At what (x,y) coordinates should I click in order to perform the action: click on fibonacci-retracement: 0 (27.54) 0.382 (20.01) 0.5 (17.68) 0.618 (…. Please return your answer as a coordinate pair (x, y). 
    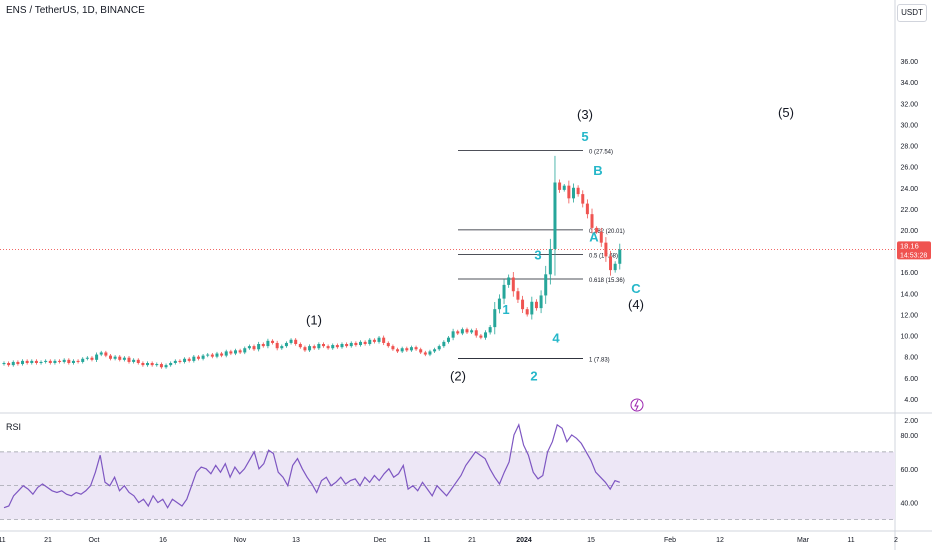
    Looking at the image, I should click on (541, 256).